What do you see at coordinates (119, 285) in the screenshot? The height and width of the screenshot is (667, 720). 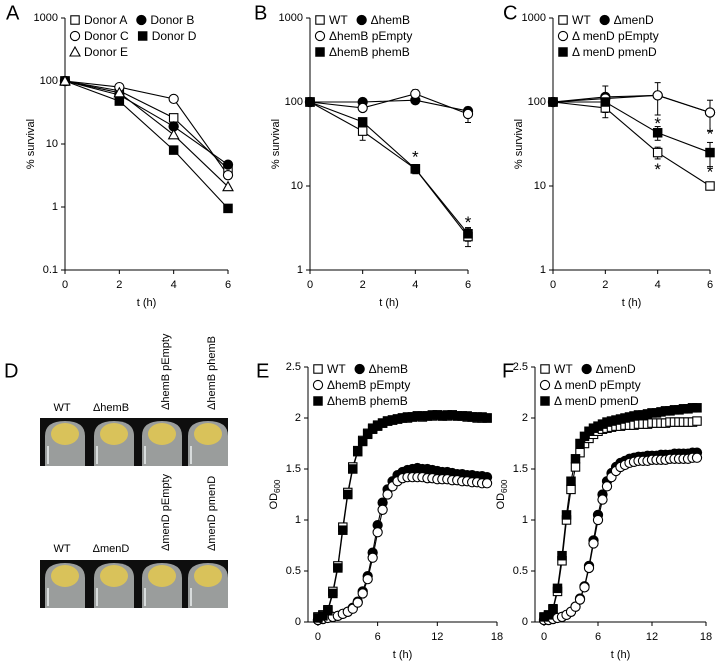 I see `x-tick-label: 2` at bounding box center [119, 285].